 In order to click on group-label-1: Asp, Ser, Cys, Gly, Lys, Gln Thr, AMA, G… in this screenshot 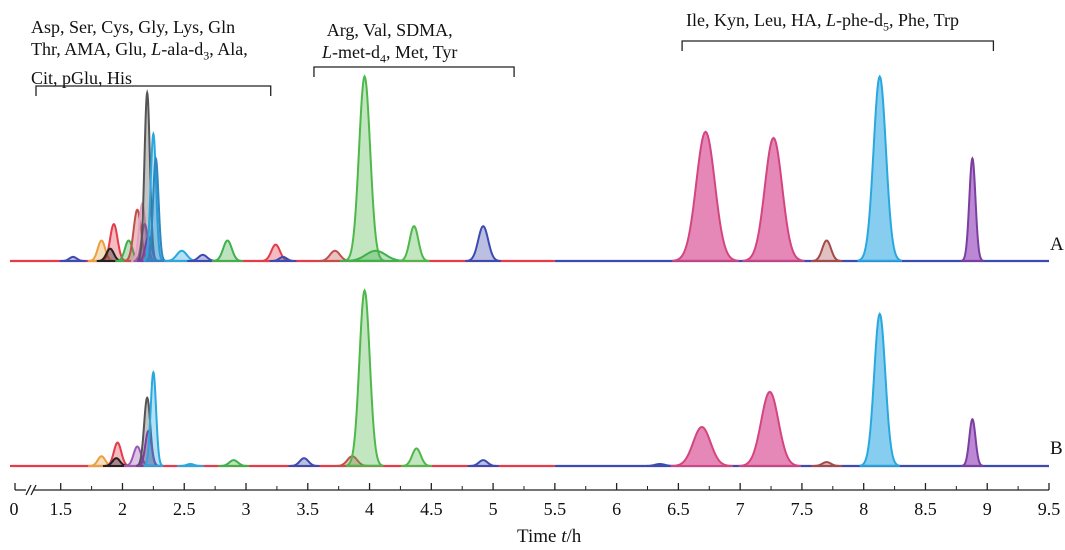, I will do `click(139, 52)`.